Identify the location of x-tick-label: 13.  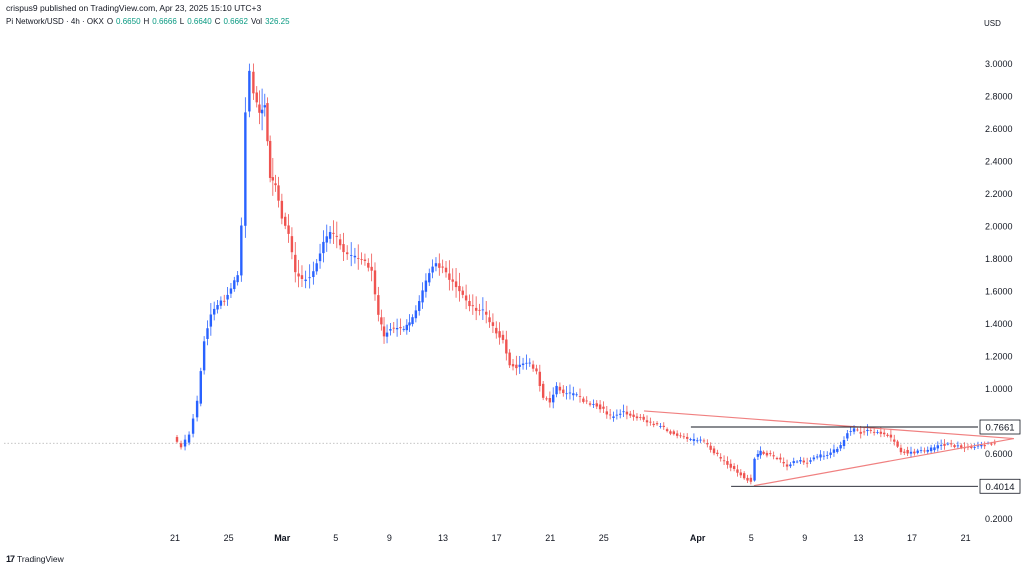
(443, 538).